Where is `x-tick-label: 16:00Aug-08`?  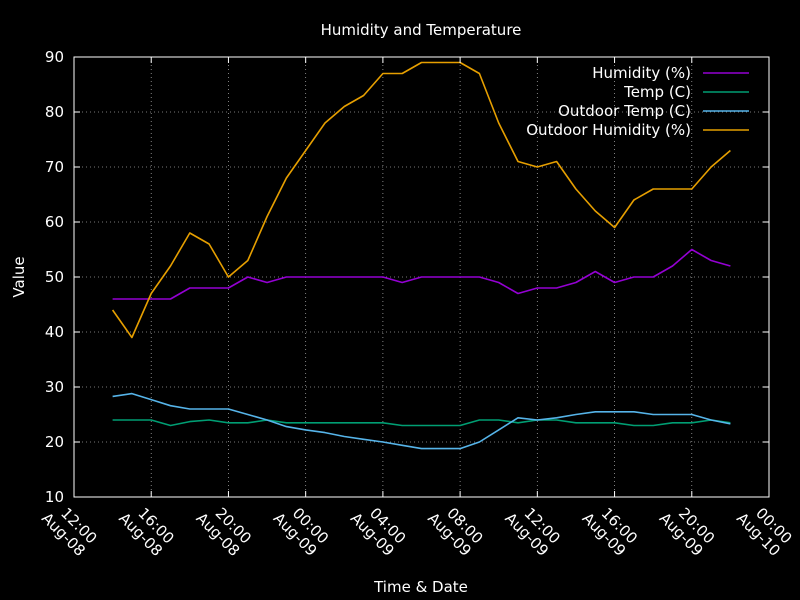
x-tick-label: 16:00Aug-08 is located at coordinates (146, 528).